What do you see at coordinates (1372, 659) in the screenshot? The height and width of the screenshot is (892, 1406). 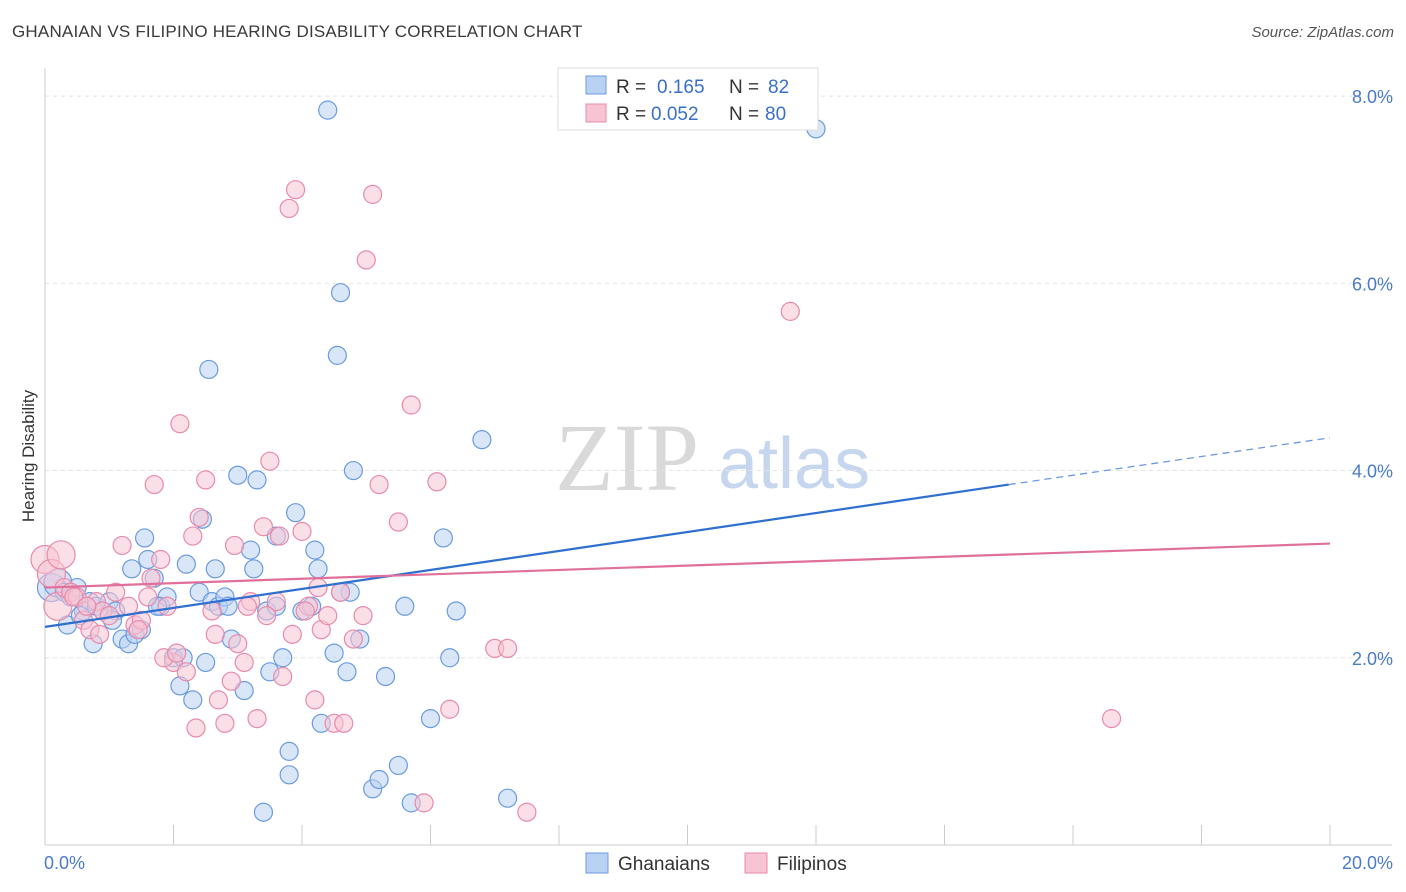 I see `y-tick-label-0: 2.0%` at bounding box center [1372, 659].